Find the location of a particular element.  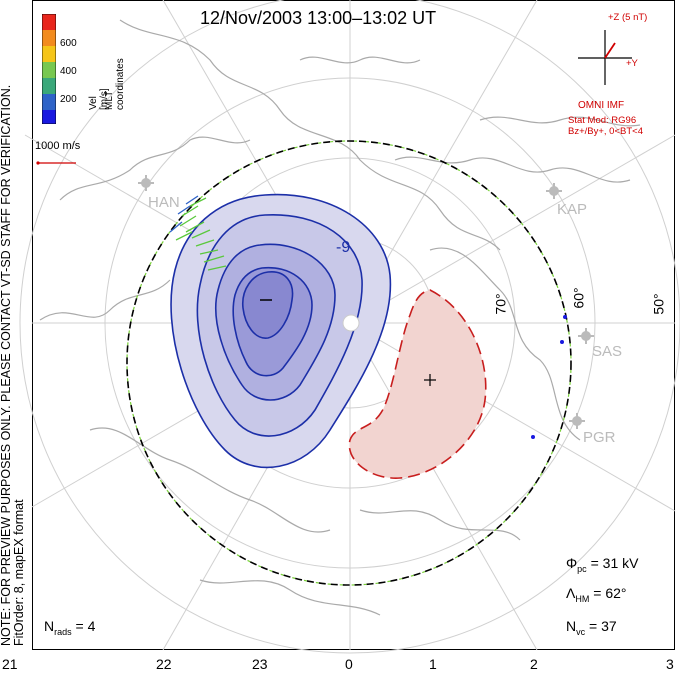

station-pgr-marker is located at coordinates (577, 421).